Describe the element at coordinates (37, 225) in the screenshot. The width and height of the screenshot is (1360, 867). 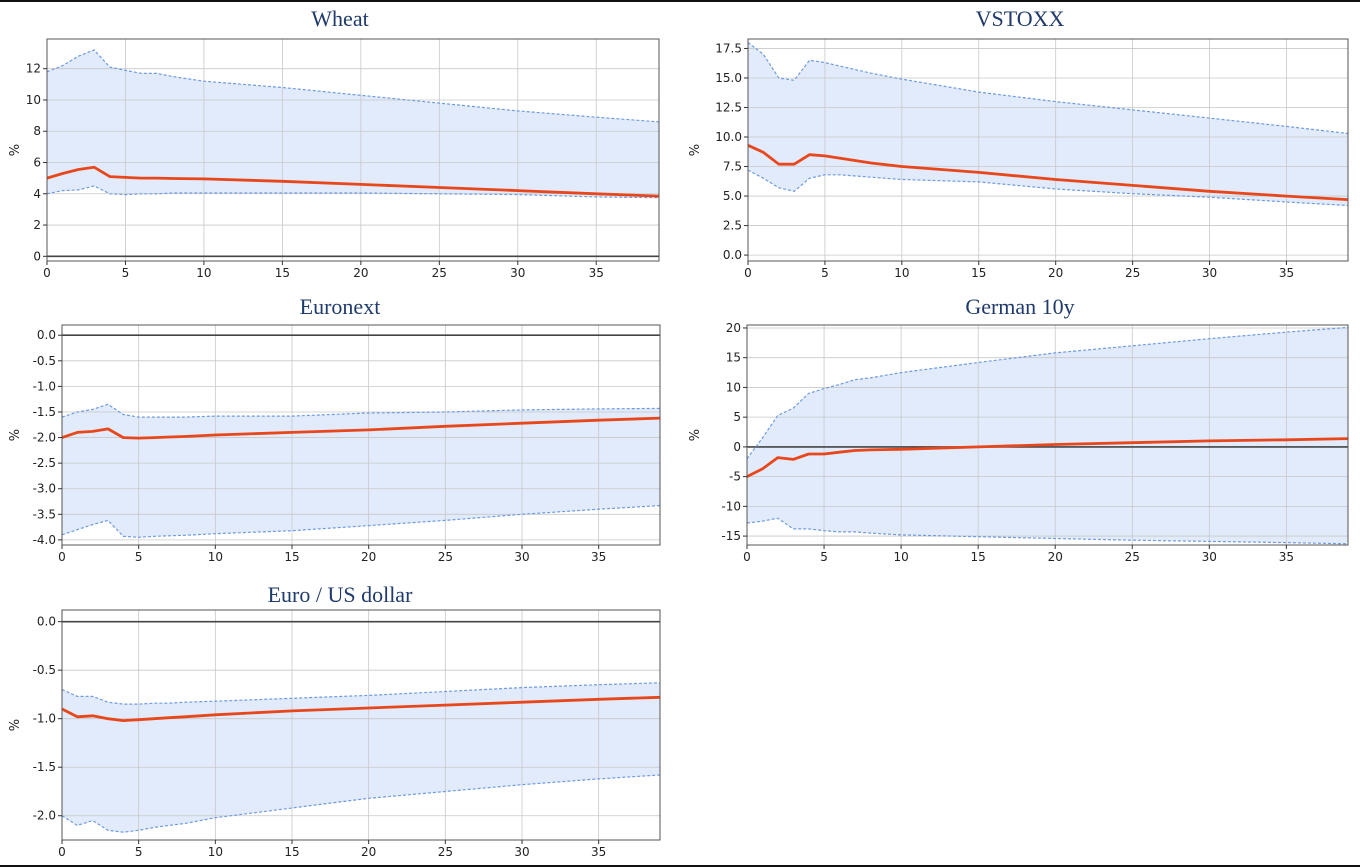
I see `y-tick-label: 2` at that location.